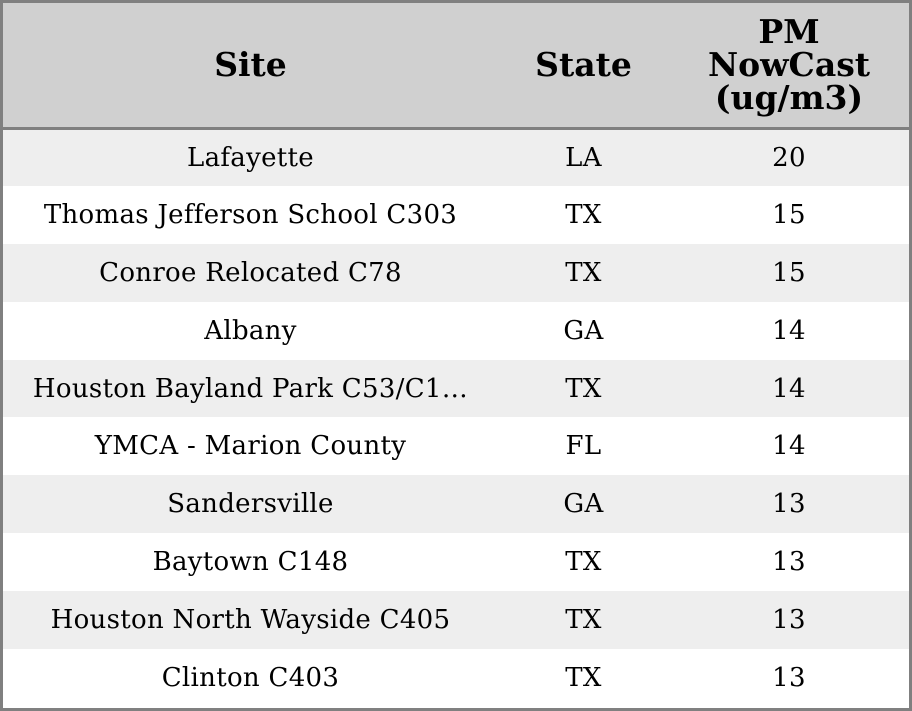 This screenshot has height=711, width=912. I want to click on site-cell: Sandersville, so click(250, 504).